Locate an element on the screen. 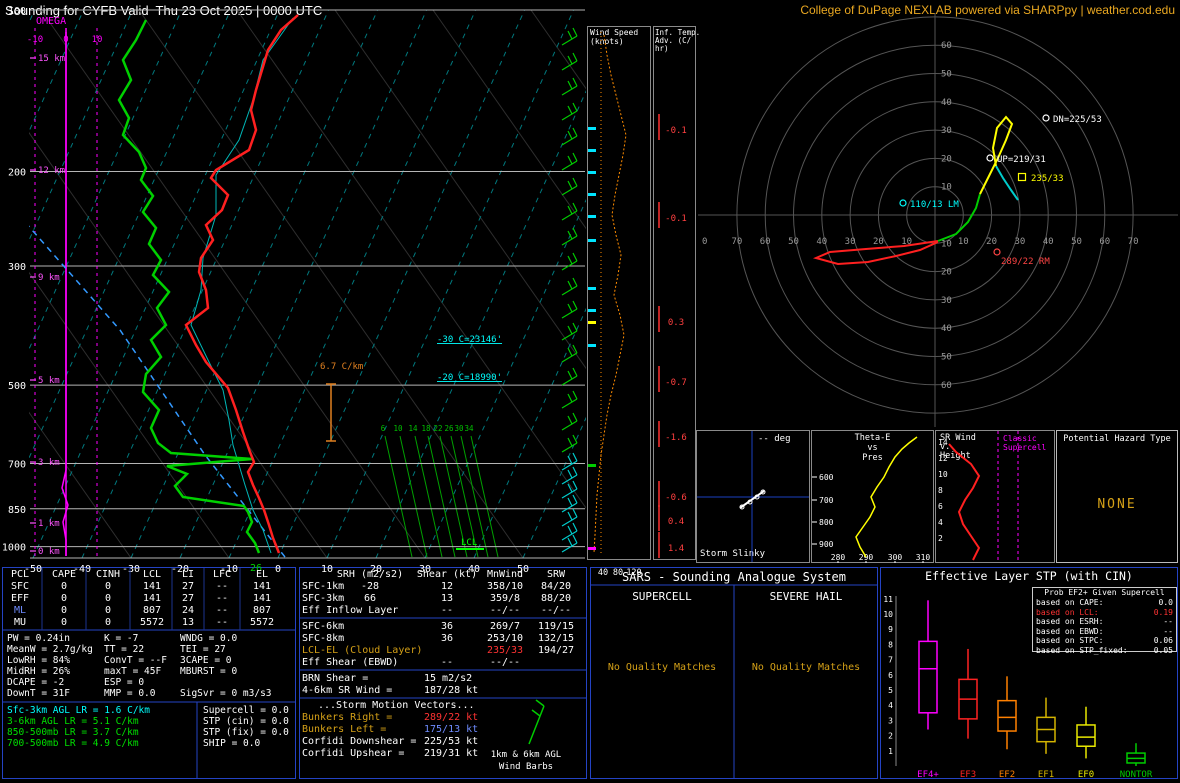  kin-cell: 132/15 is located at coordinates (556, 638).